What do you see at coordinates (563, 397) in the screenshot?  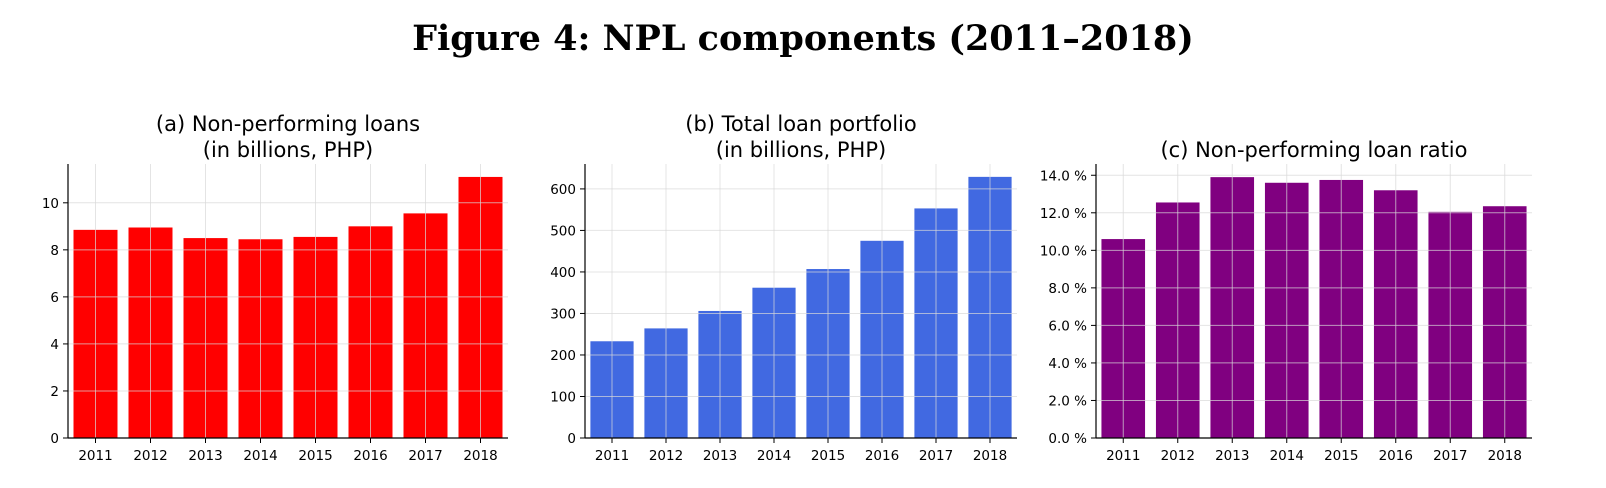 I see `y-tick-label: 100` at bounding box center [563, 397].